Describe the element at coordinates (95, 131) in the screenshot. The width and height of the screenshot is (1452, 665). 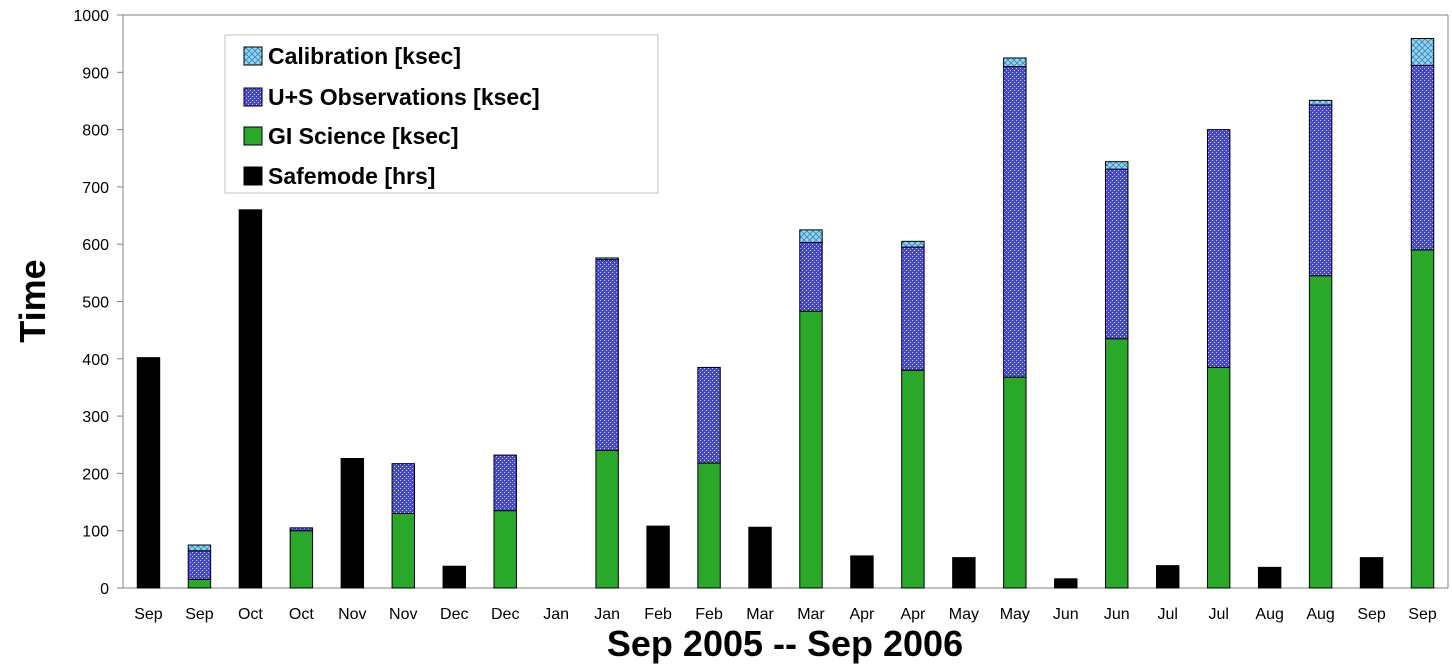
I see `y-tick-label: 800` at that location.